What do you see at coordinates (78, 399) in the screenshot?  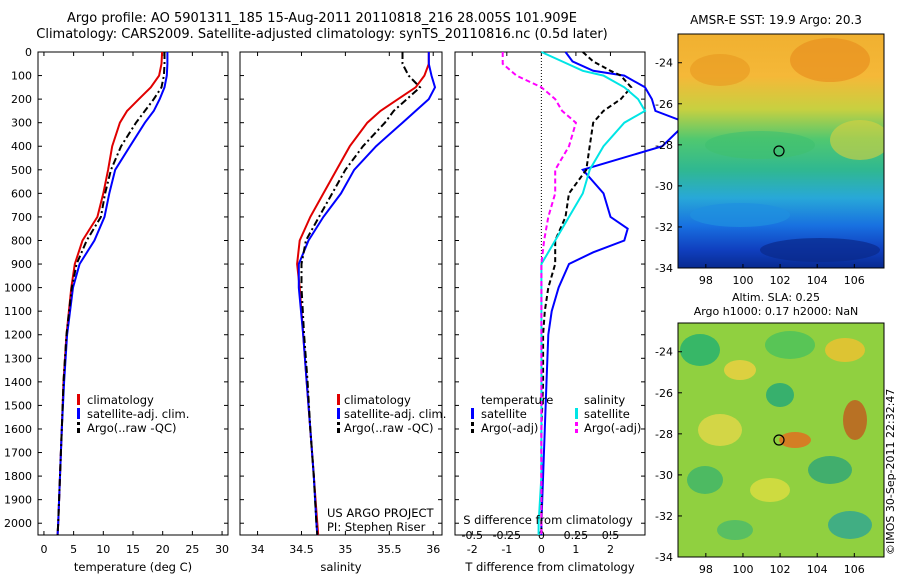 I see `legend-swatch-climatology` at bounding box center [78, 399].